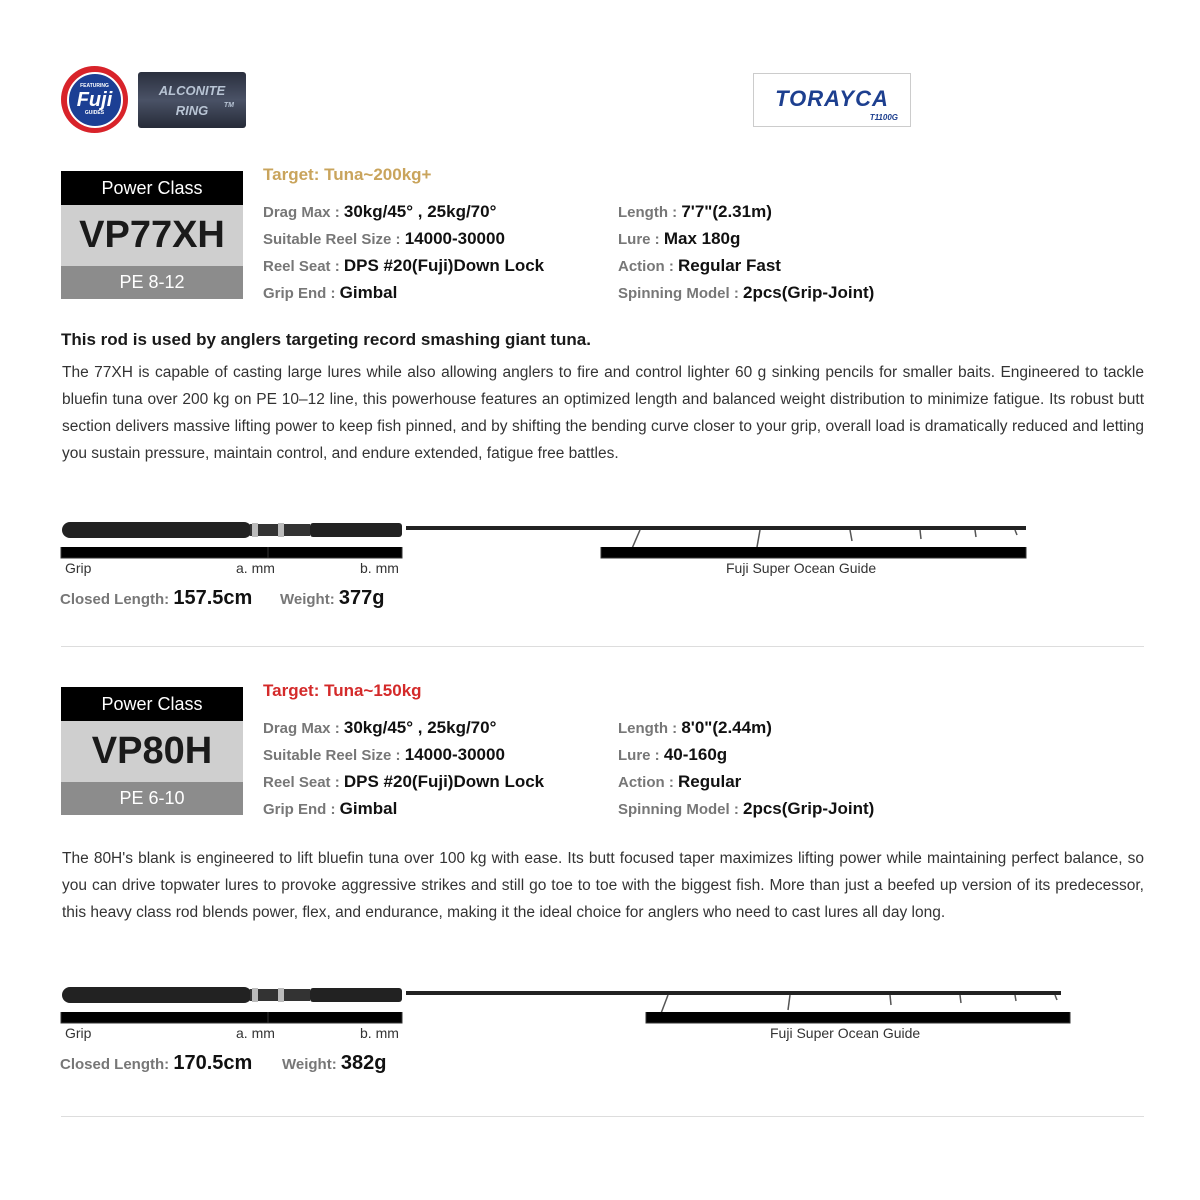  I want to click on torayca-logo: TORAYCA T1100G, so click(832, 100).